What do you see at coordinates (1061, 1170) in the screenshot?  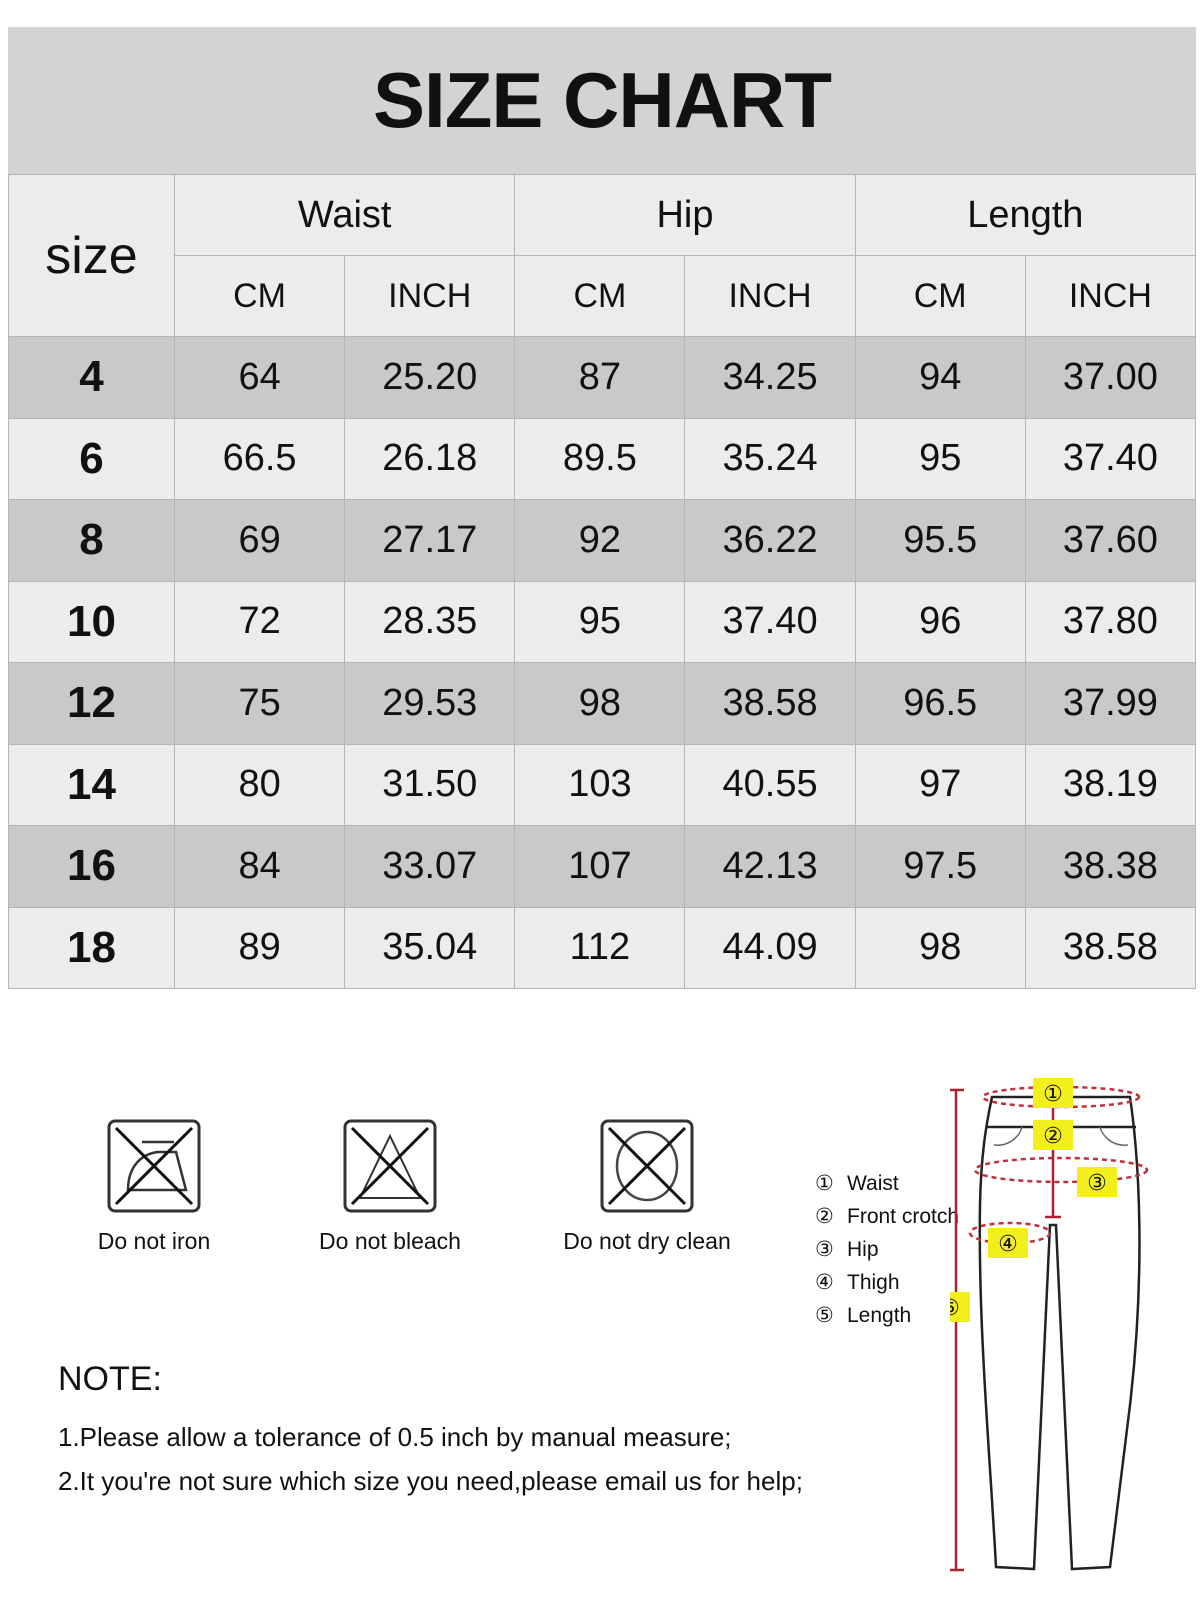 I see `hip-measure` at bounding box center [1061, 1170].